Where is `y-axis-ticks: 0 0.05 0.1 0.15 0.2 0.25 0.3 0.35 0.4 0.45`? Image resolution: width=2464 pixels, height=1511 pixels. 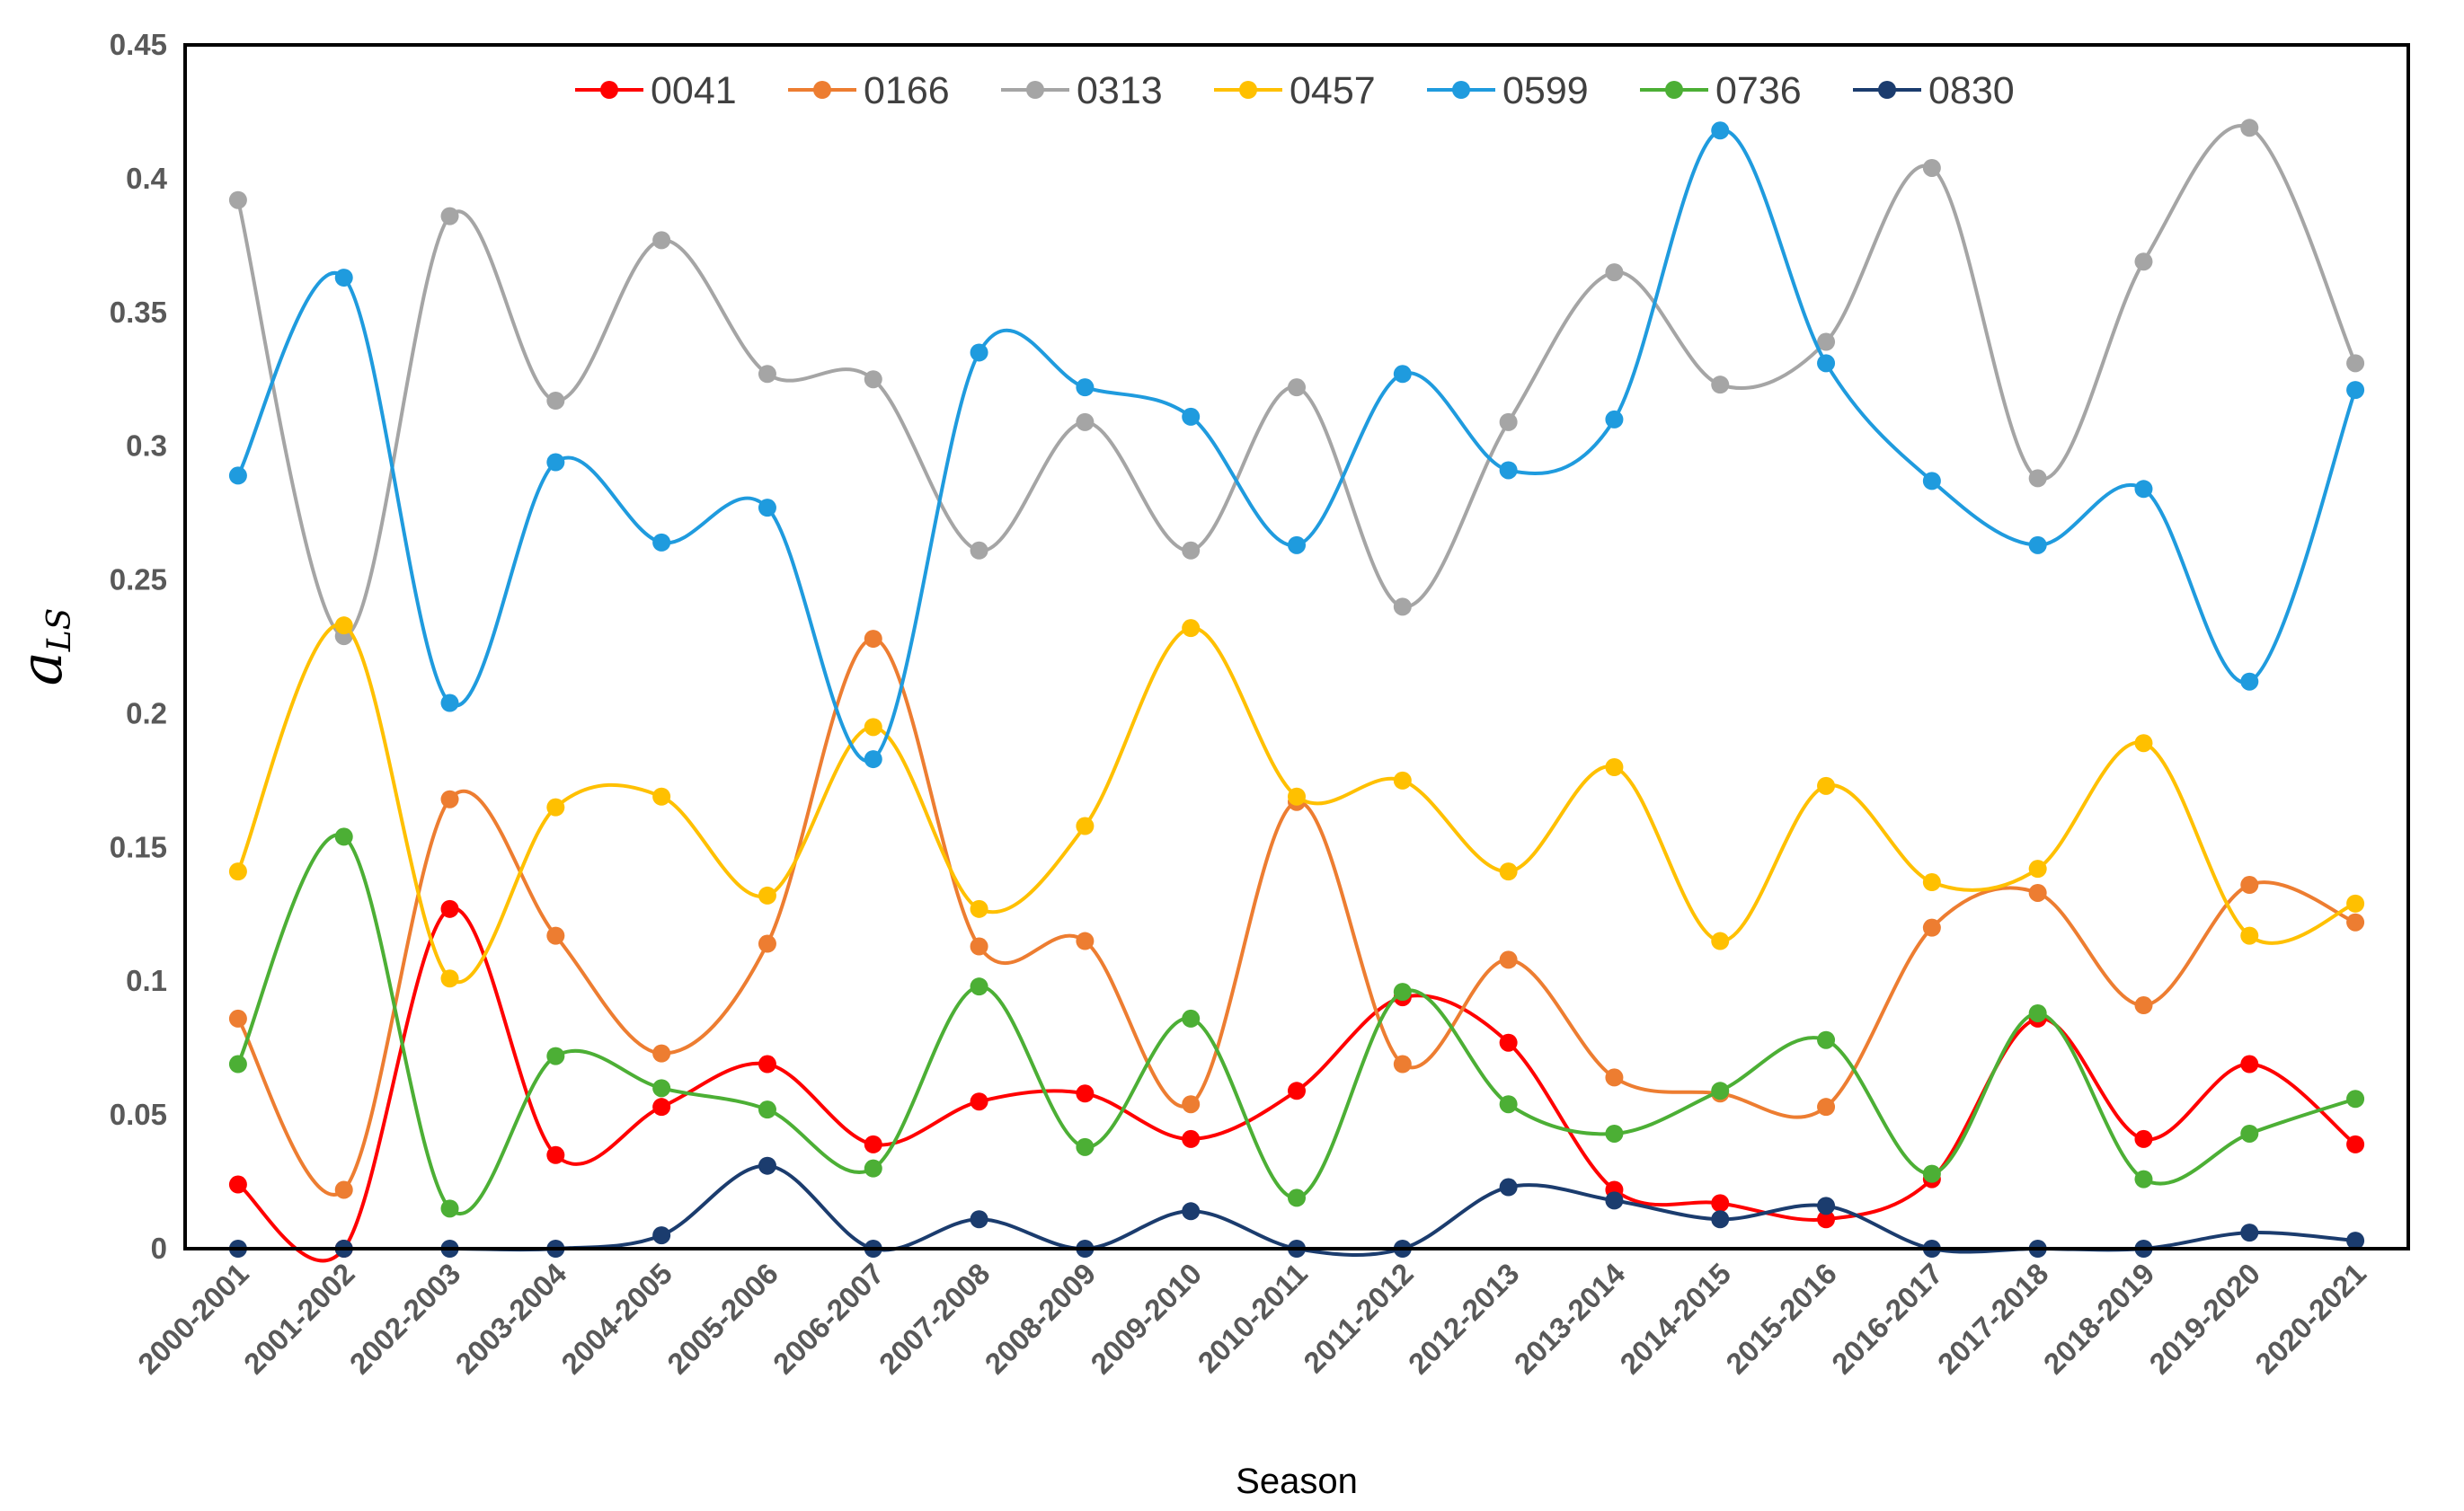 y-axis-ticks: 0 0.05 0.1 0.15 0.2 0.25 0.3 0.35 0.4 0.45 is located at coordinates (139, 646).